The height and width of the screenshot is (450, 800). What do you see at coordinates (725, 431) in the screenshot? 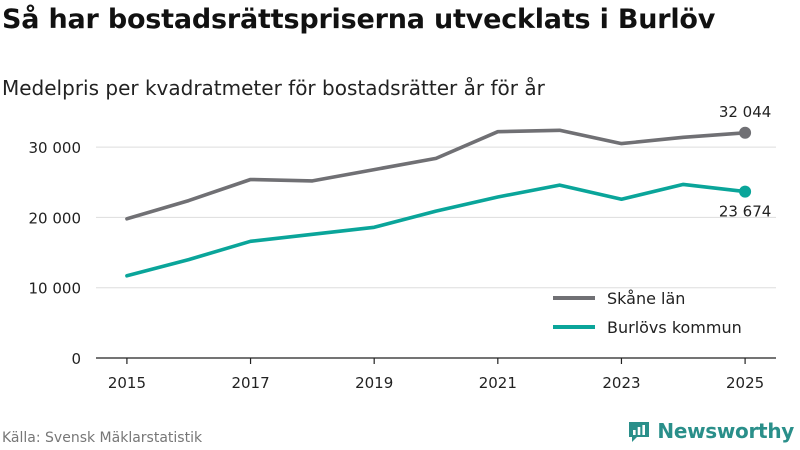
I see `brand-name: Newsworthy` at bounding box center [725, 431].